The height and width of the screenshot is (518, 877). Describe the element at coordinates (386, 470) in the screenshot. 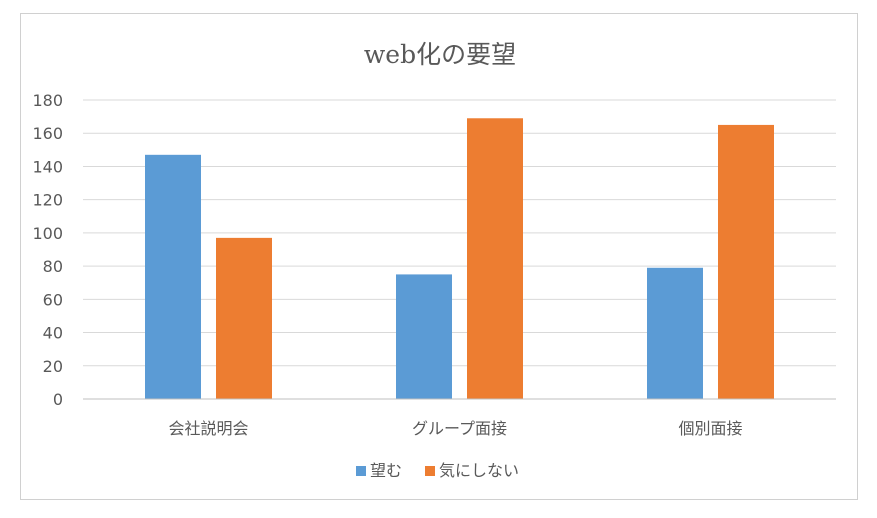

I see `legend-label: 望む` at that location.